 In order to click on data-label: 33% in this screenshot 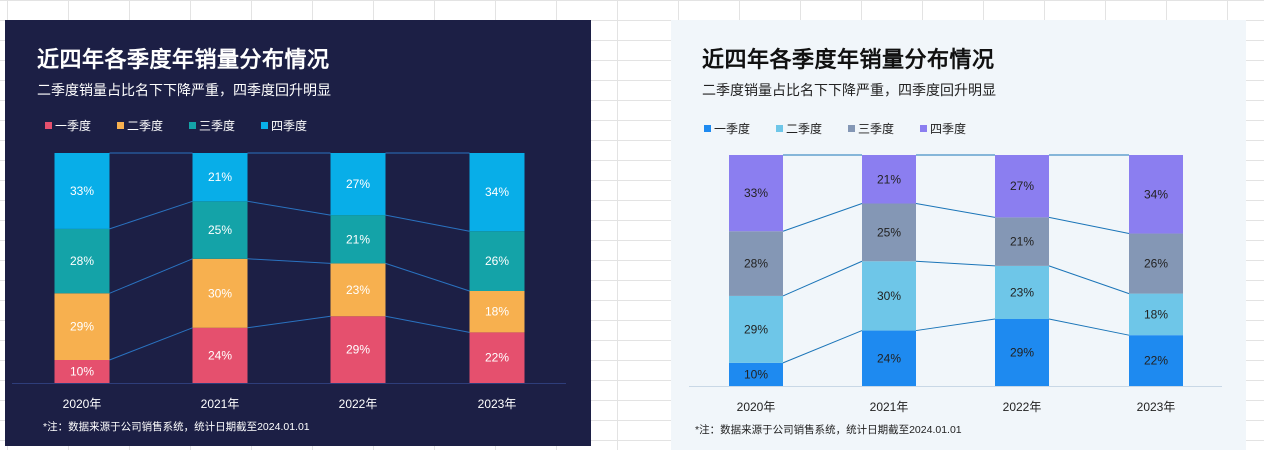, I will do `click(82, 191)`.